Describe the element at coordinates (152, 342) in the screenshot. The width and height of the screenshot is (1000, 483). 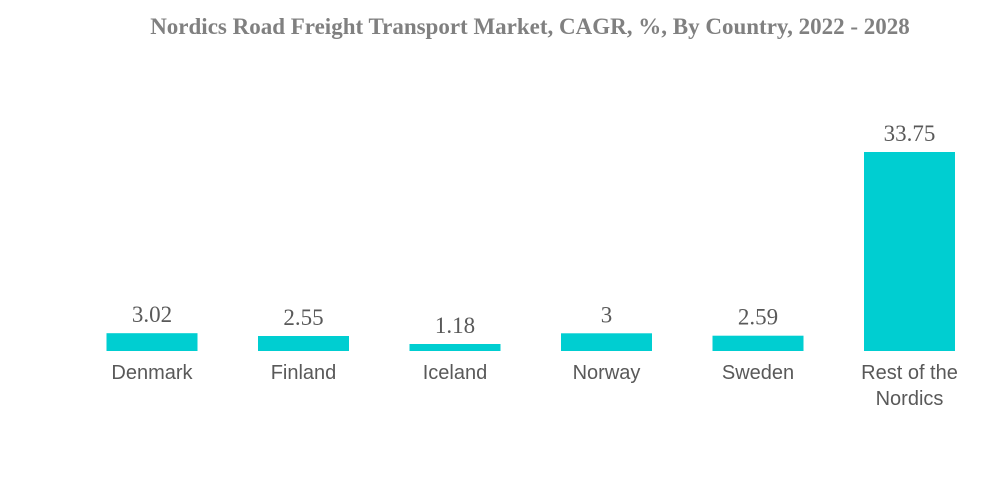
I see `bar-denmark` at that location.